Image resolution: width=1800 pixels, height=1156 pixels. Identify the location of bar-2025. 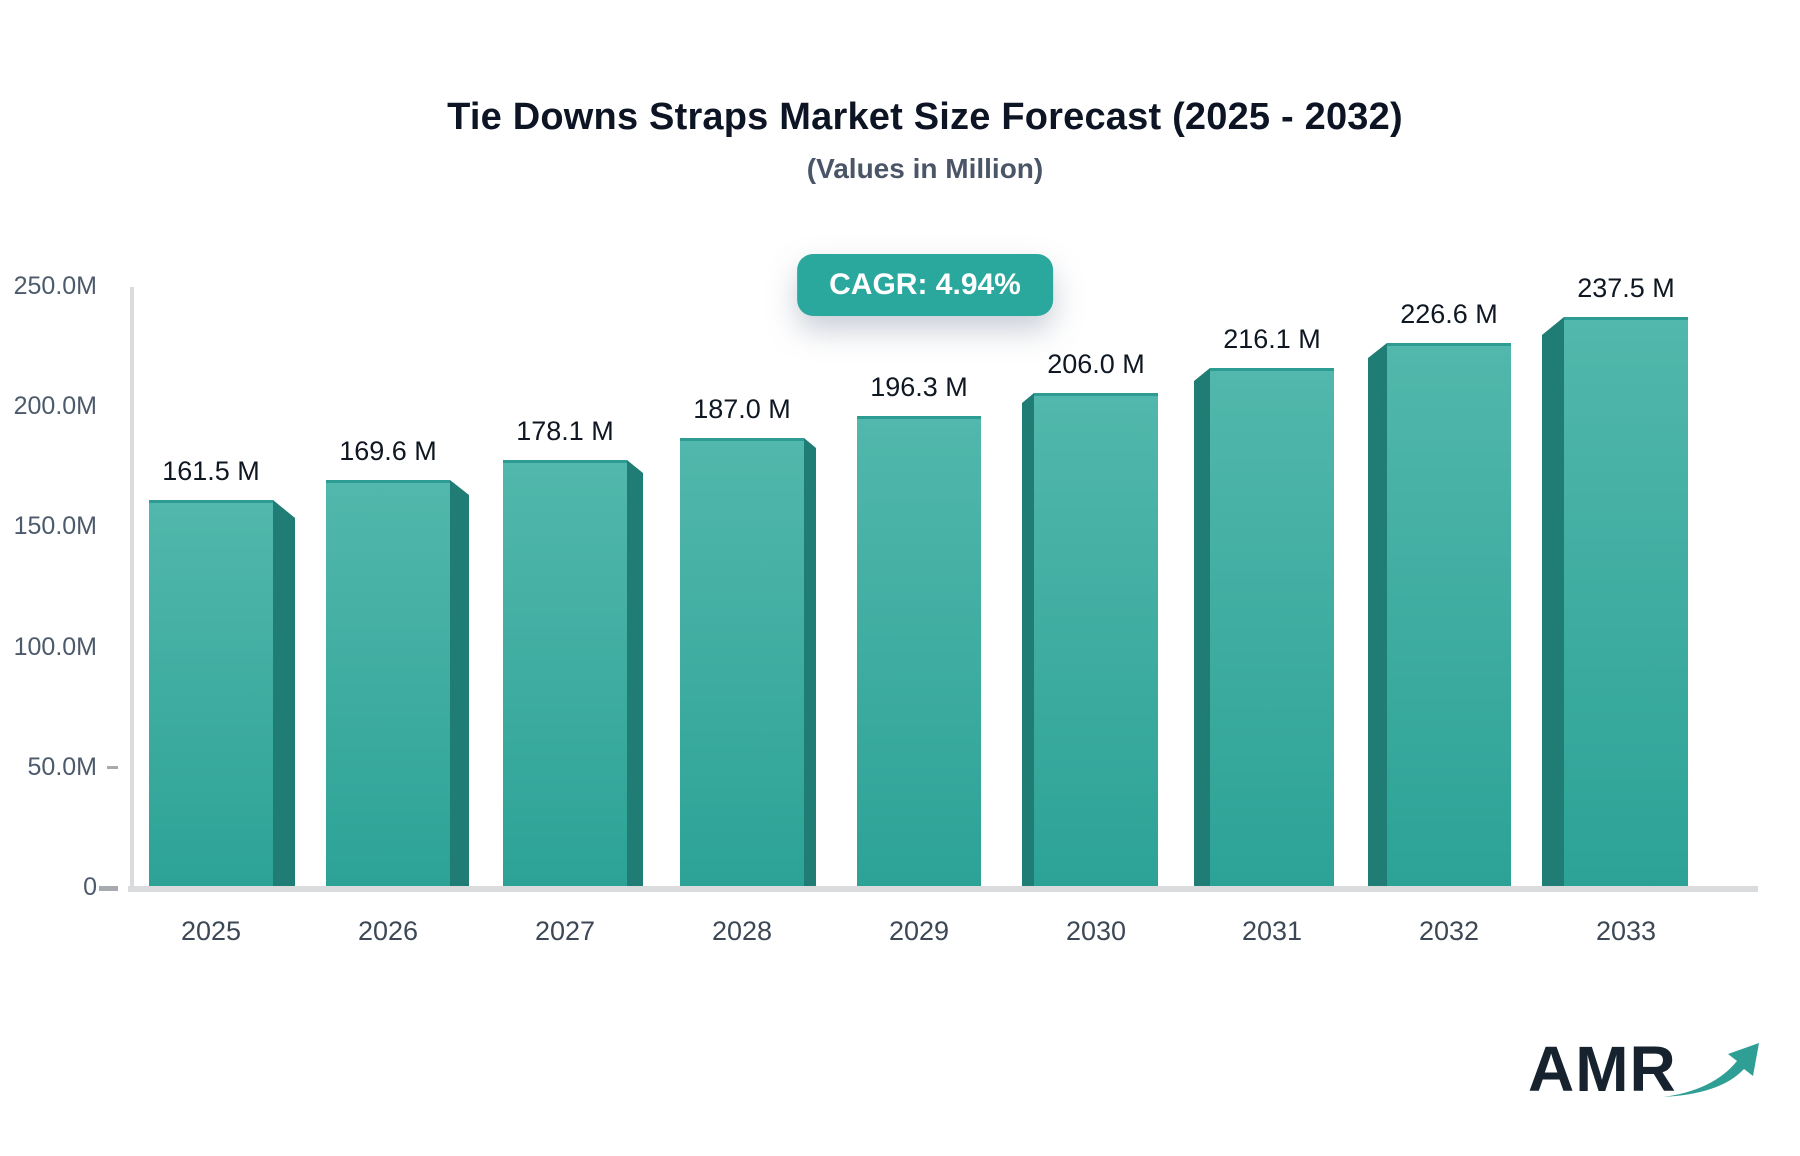
(211, 695).